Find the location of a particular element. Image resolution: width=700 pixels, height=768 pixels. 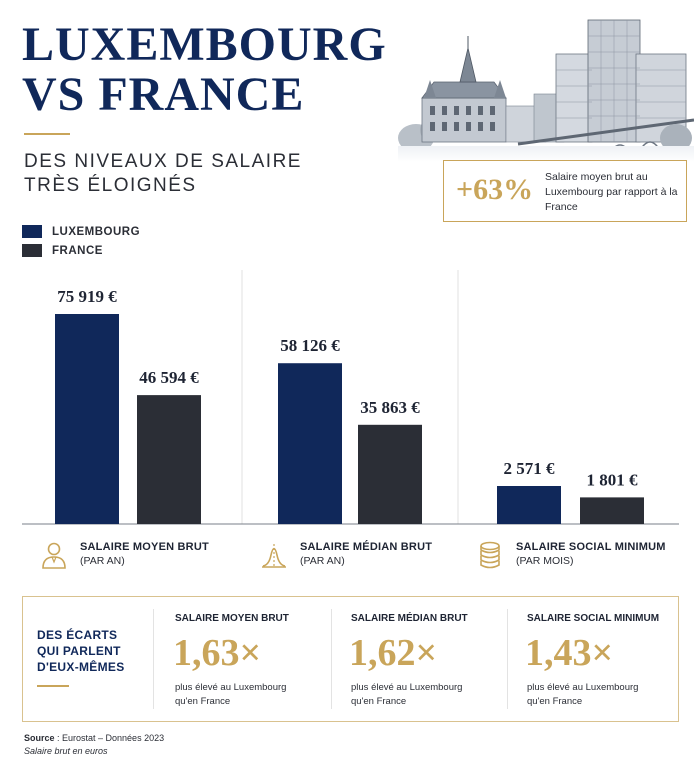

bar-label-average-france: 46 594 € is located at coordinates (169, 377).